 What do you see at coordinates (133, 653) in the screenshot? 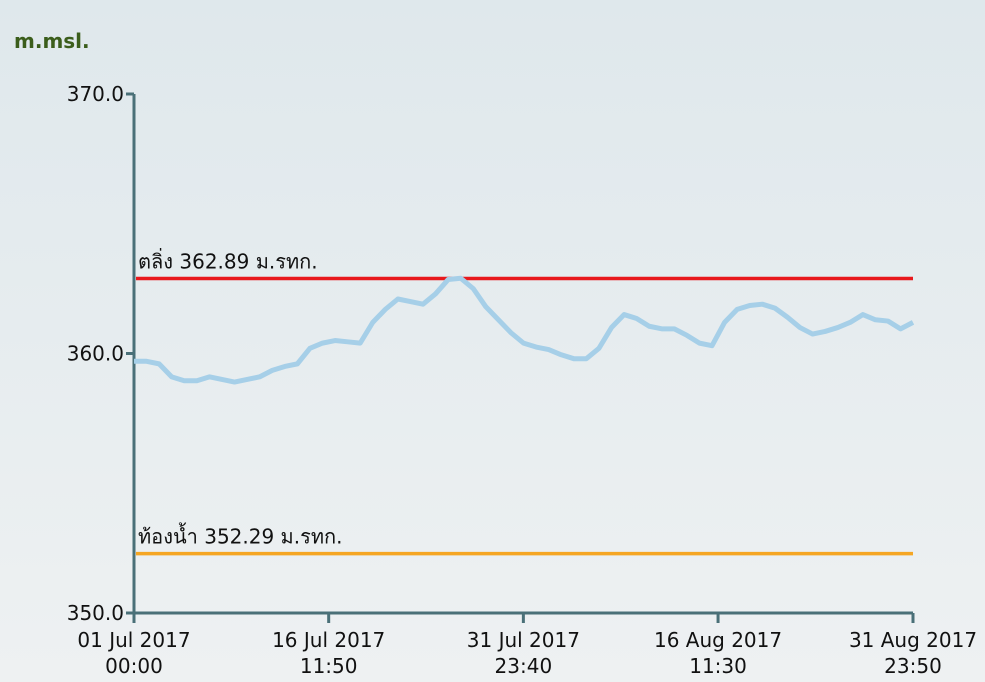
I see `x-tick-label: 01 Jul 2017 00:00` at bounding box center [133, 653].